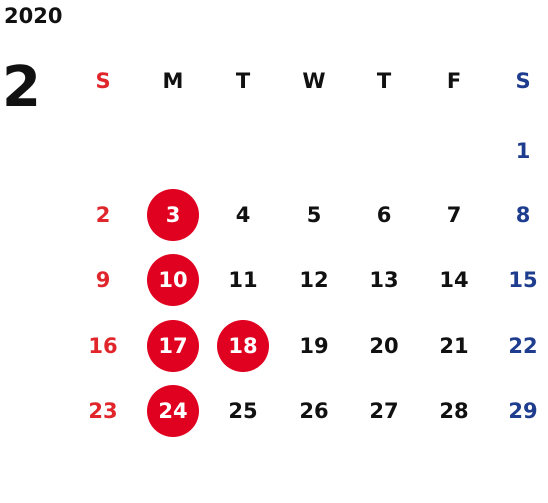 The width and height of the screenshot is (548, 503). Describe the element at coordinates (523, 411) in the screenshot. I see `day-number: 29` at that location.